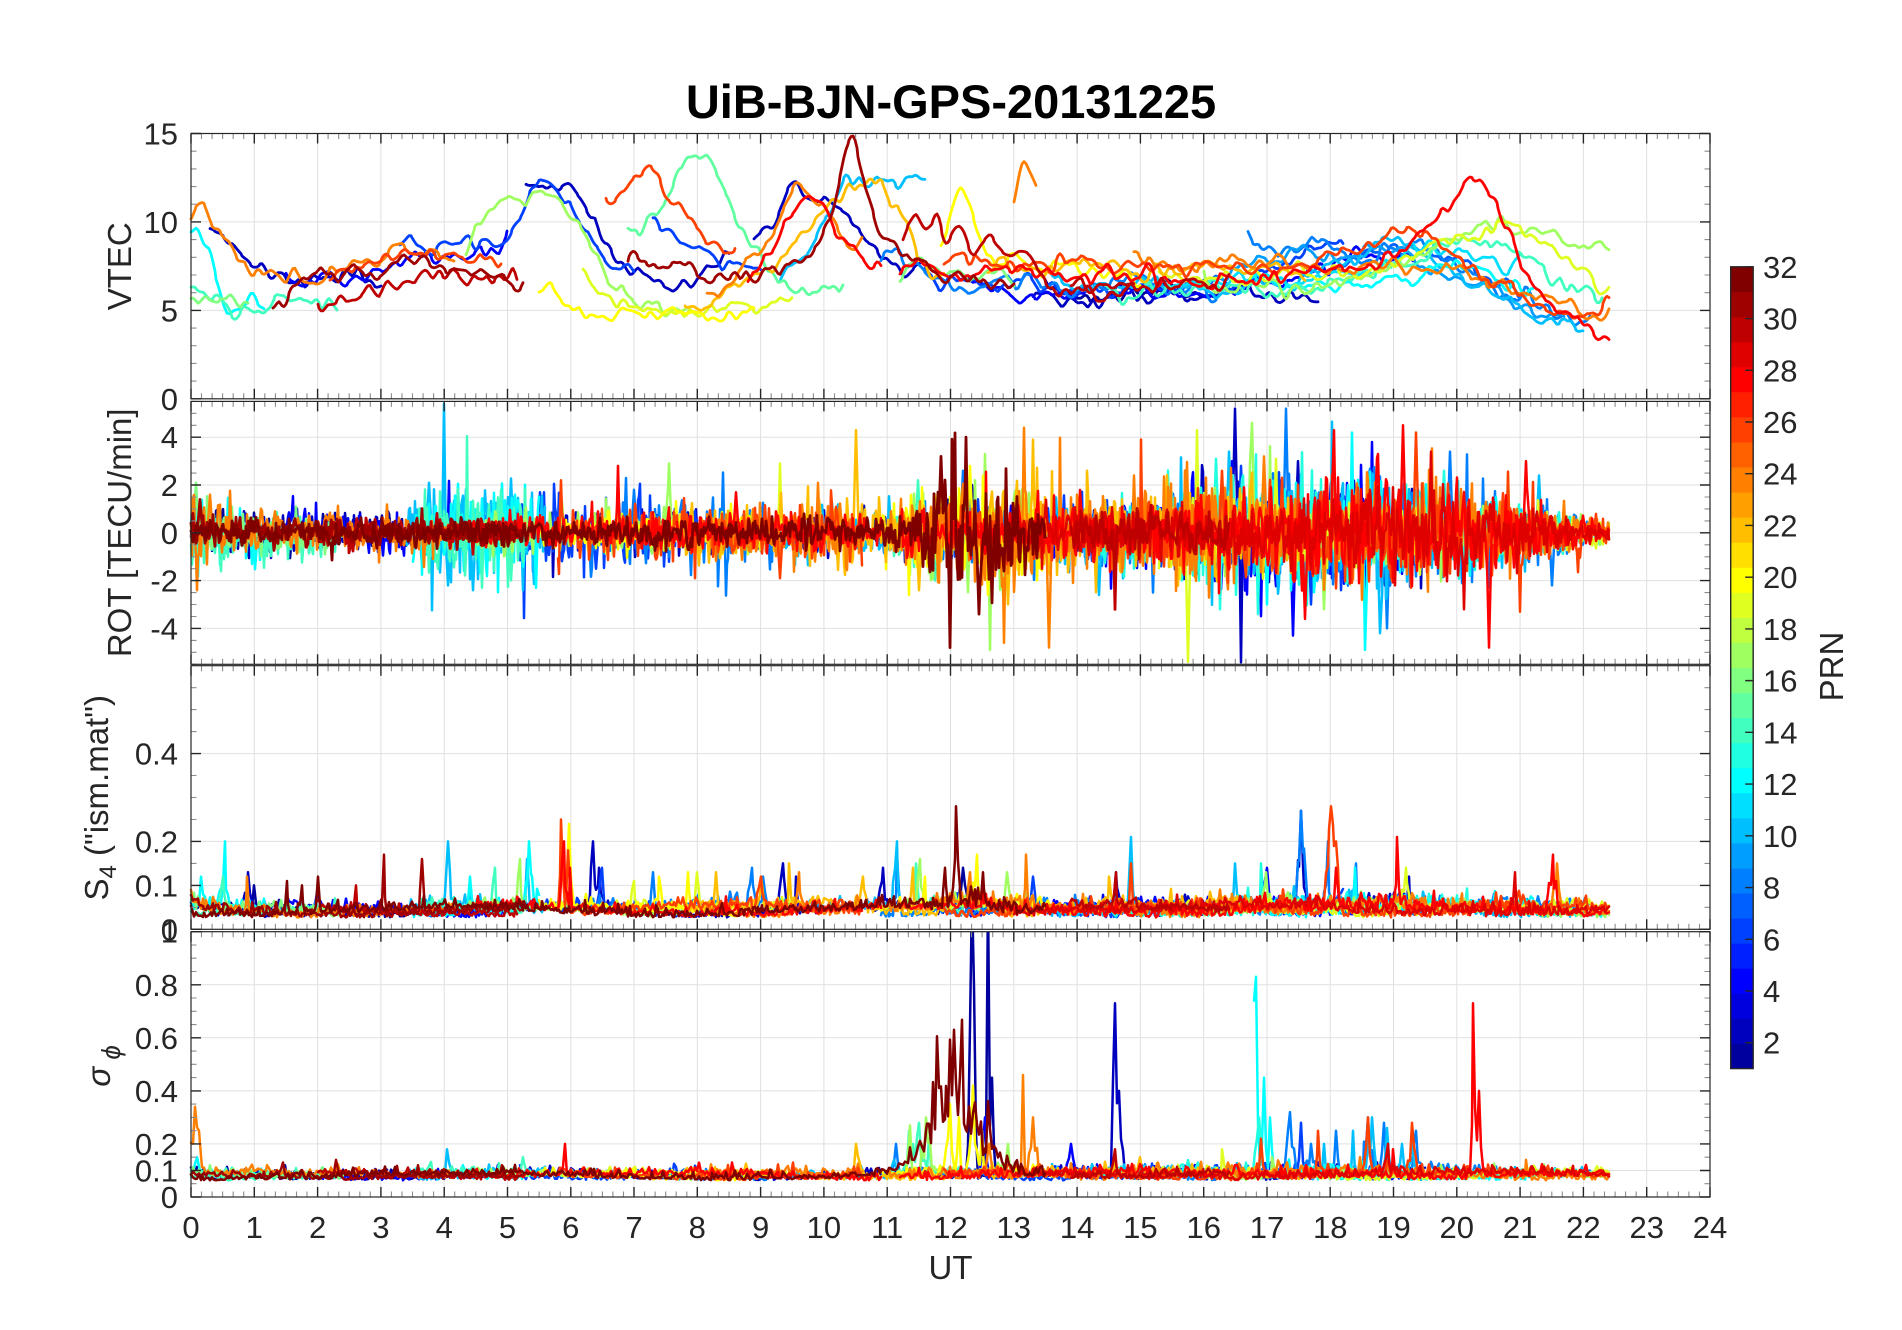 This screenshot has width=1902, height=1330. Describe the element at coordinates (633, 1227) in the screenshot. I see `svg-text: 7` at that location.